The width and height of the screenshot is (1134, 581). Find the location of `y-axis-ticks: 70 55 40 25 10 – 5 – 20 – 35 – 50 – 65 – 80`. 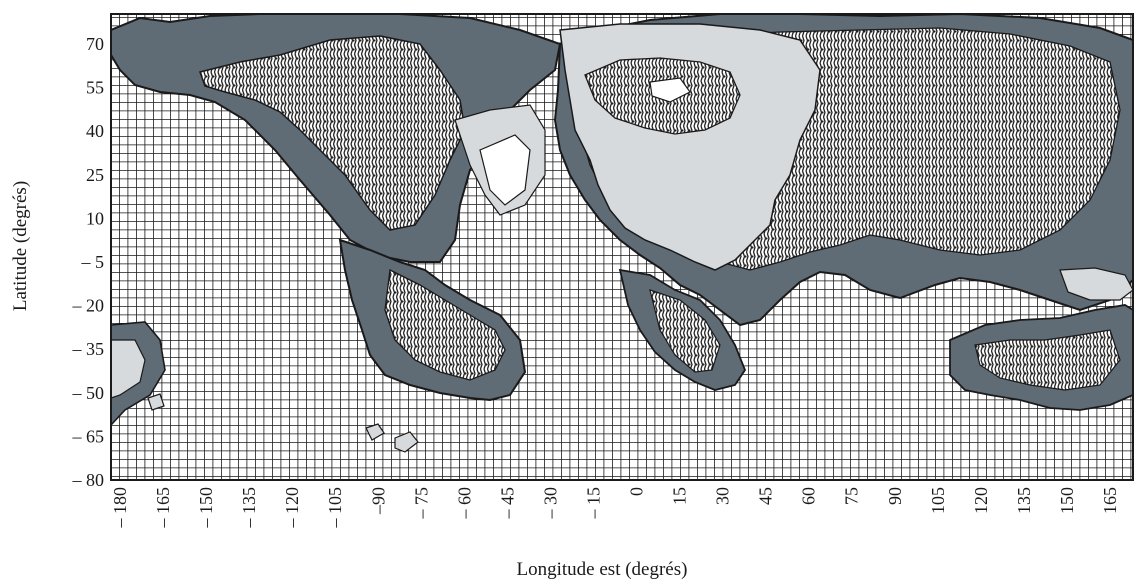

y-axis-ticks: 70 55 40 25 10 – 5 – 20 – 35 – 50 – 65 – 80 is located at coordinates (88, 262).